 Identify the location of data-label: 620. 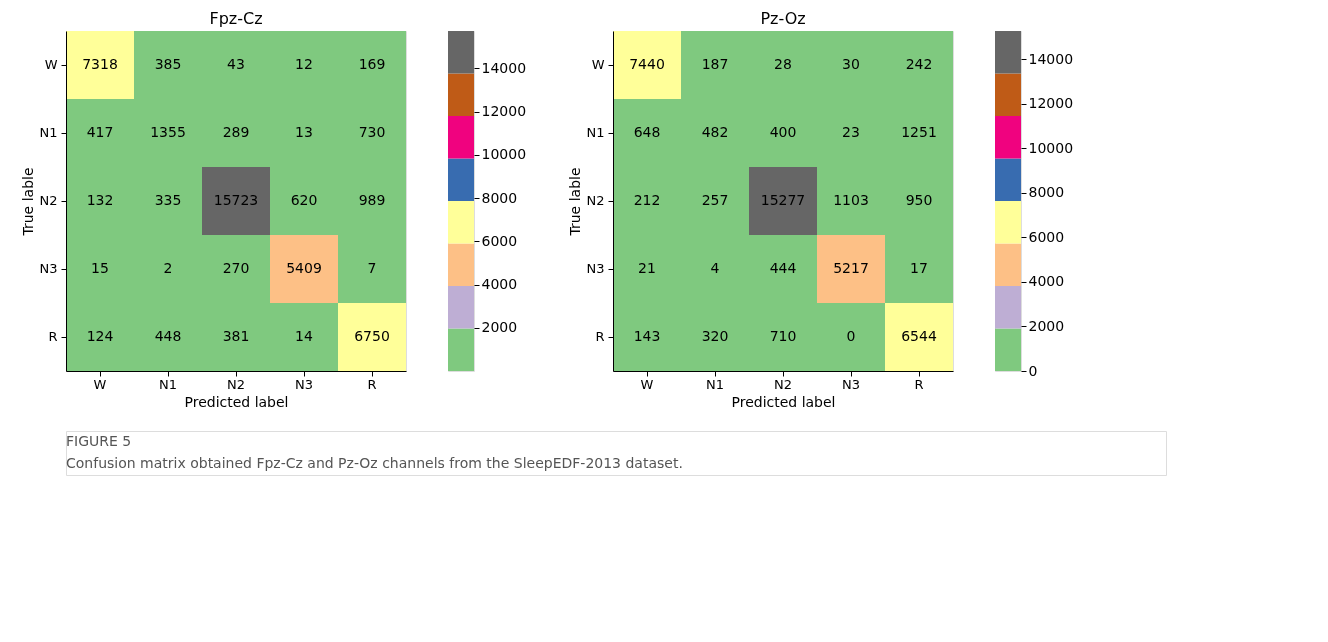
(304, 200).